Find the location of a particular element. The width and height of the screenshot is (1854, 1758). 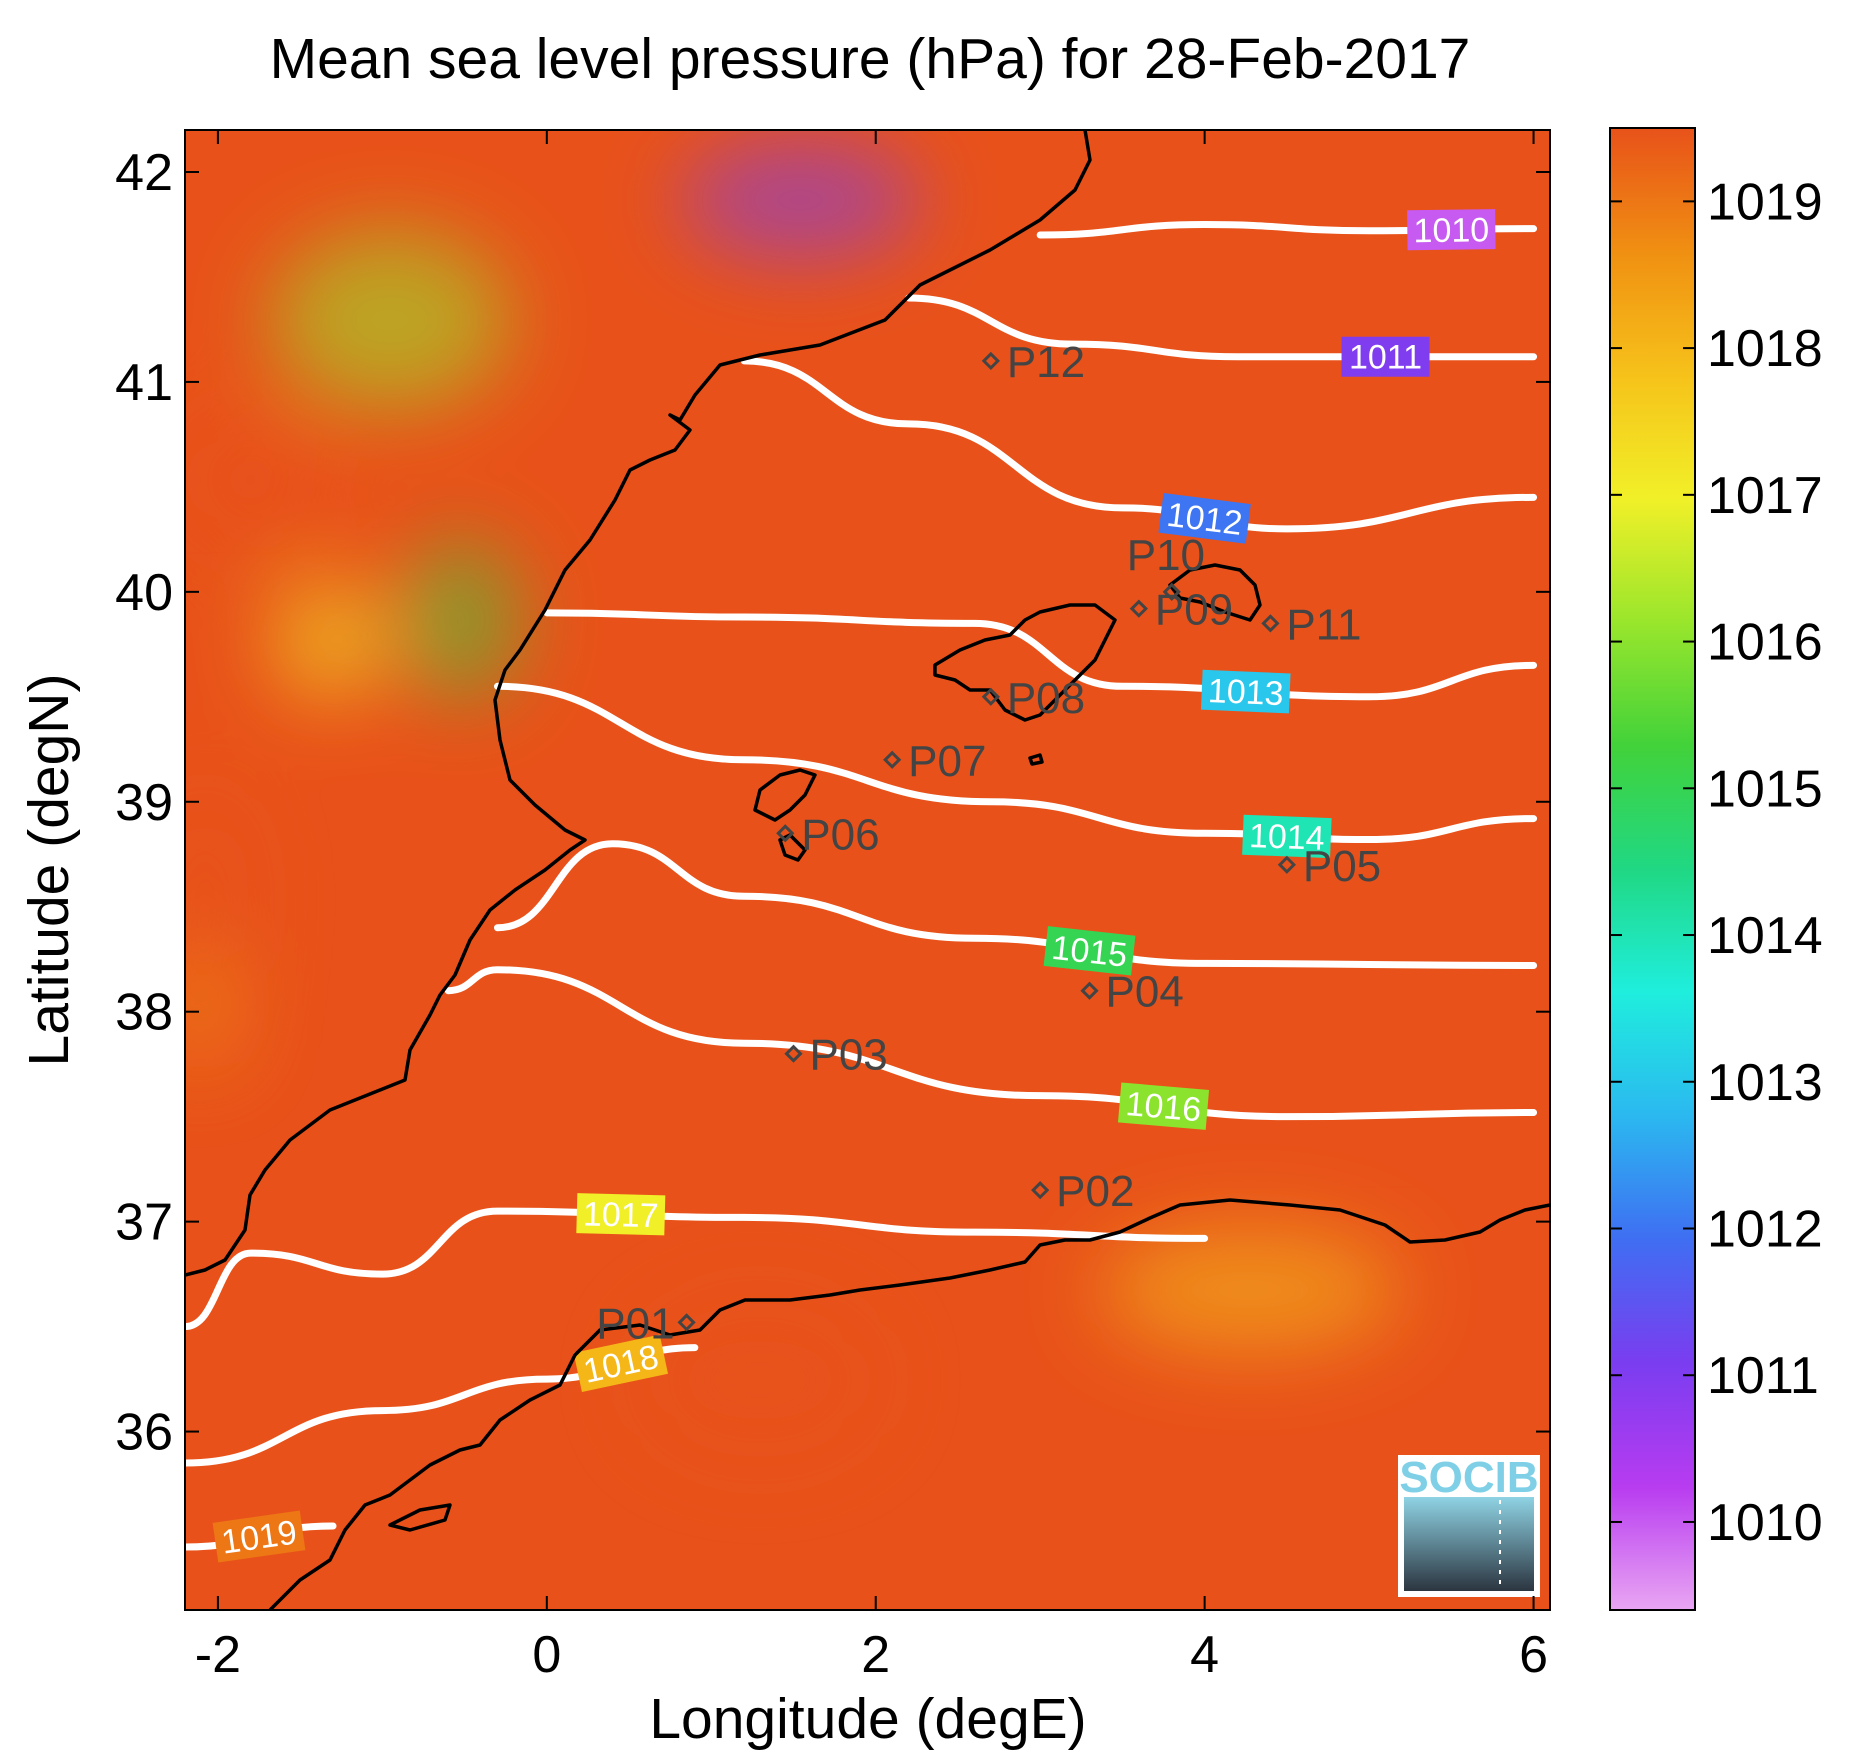

y-tick-label: 42 is located at coordinates (144, 173).